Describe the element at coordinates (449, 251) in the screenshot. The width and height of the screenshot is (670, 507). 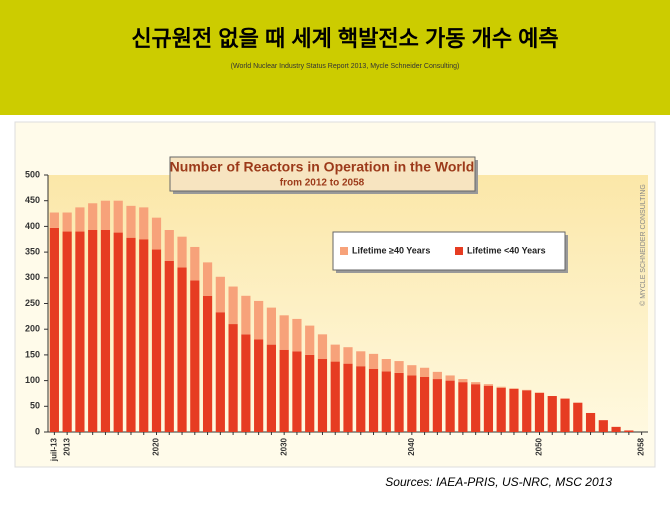
I see `legend-box` at that location.